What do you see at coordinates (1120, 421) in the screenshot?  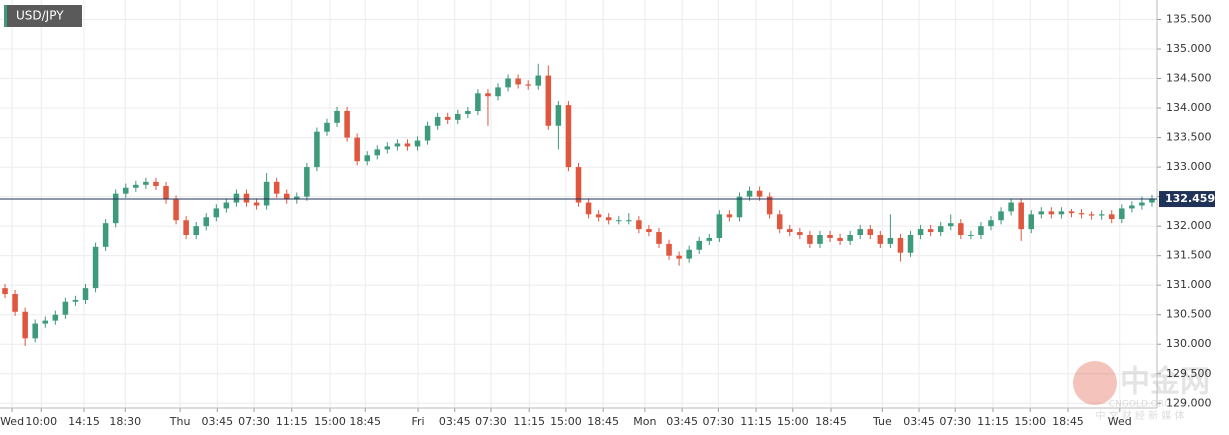 I see `x-tick-label: Wed` at bounding box center [1120, 421].